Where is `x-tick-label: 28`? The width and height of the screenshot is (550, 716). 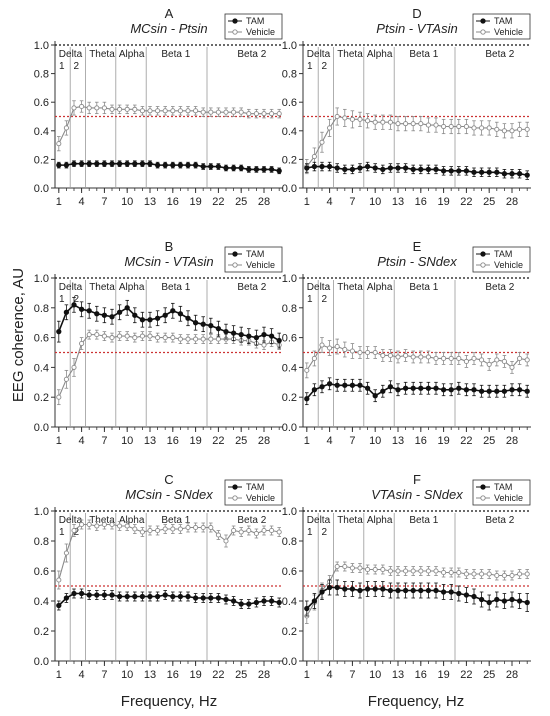 x-tick-label: 28 is located at coordinates (264, 441).